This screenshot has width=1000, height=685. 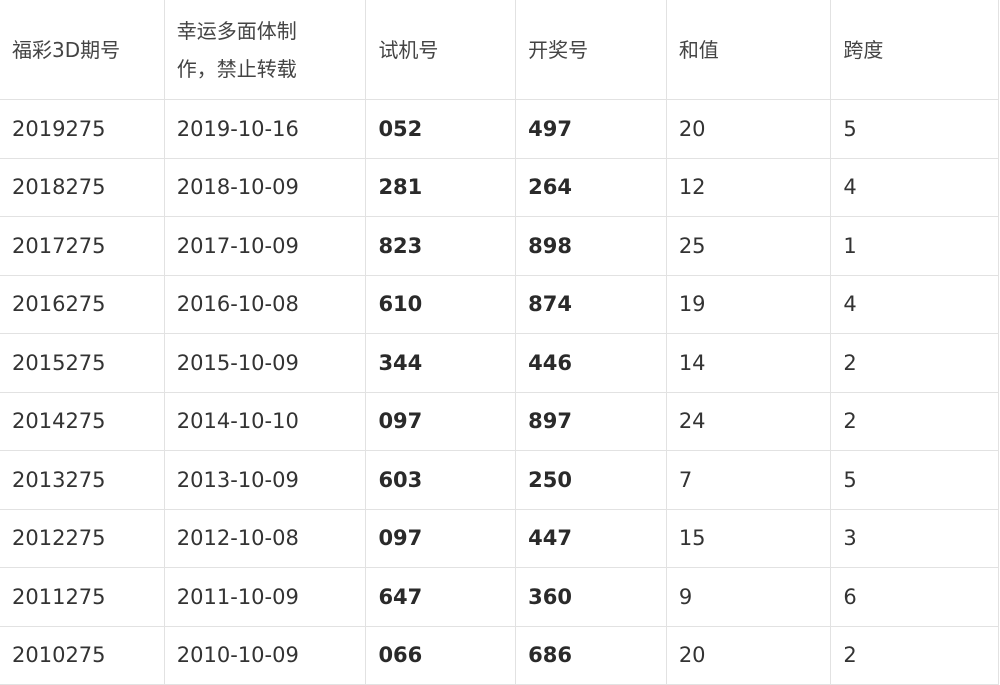 I want to click on cell-issue: 2010275, so click(x=82, y=655).